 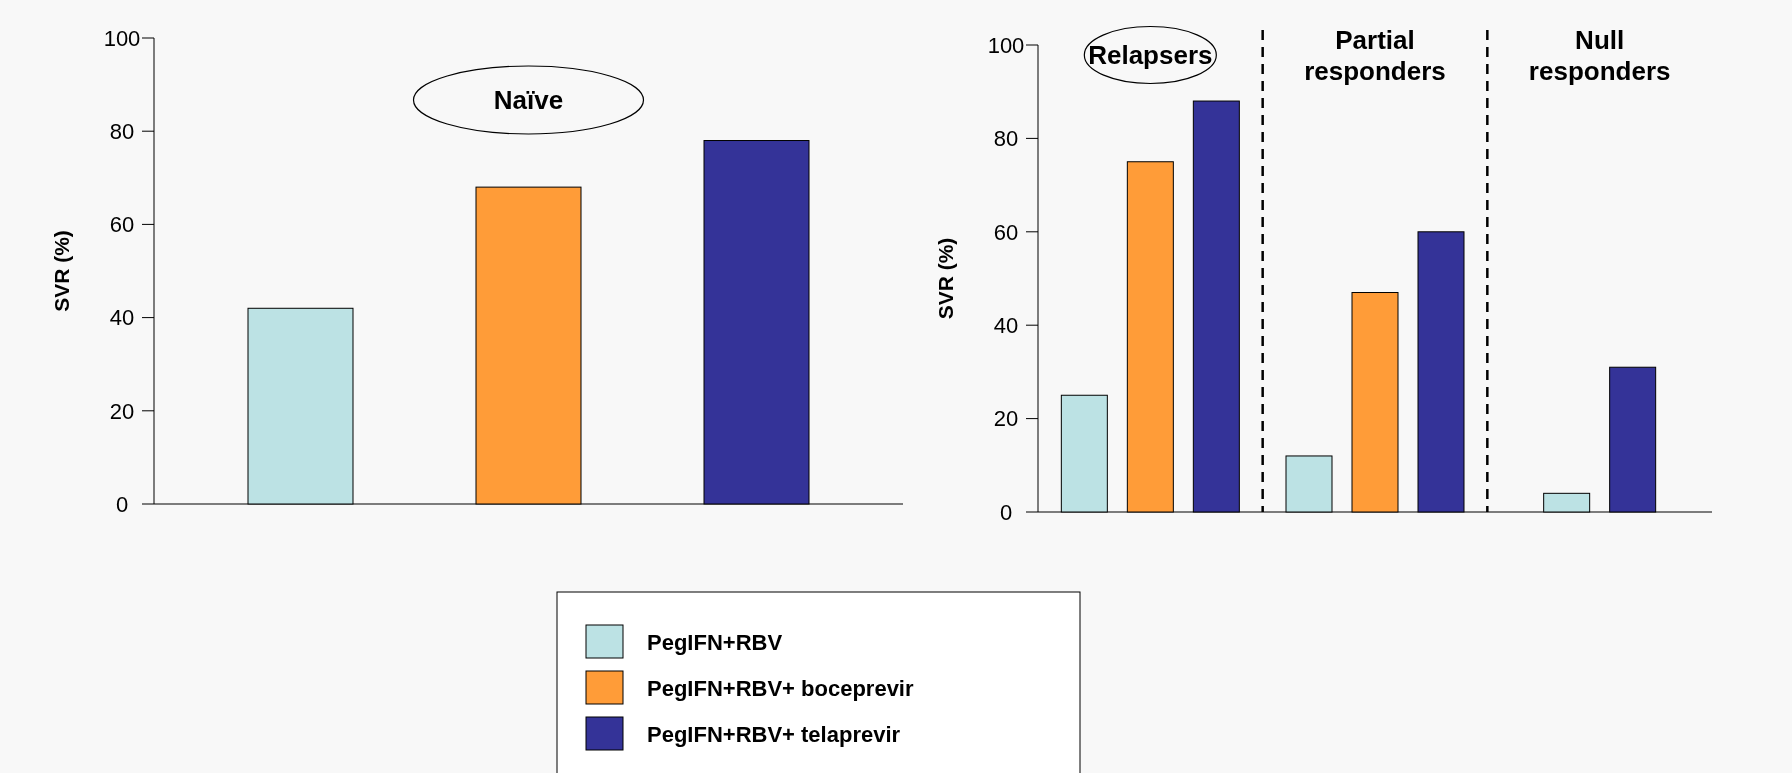 I want to click on legend-label: PegIFN+RBV+ telaprevir, so click(x=774, y=734).